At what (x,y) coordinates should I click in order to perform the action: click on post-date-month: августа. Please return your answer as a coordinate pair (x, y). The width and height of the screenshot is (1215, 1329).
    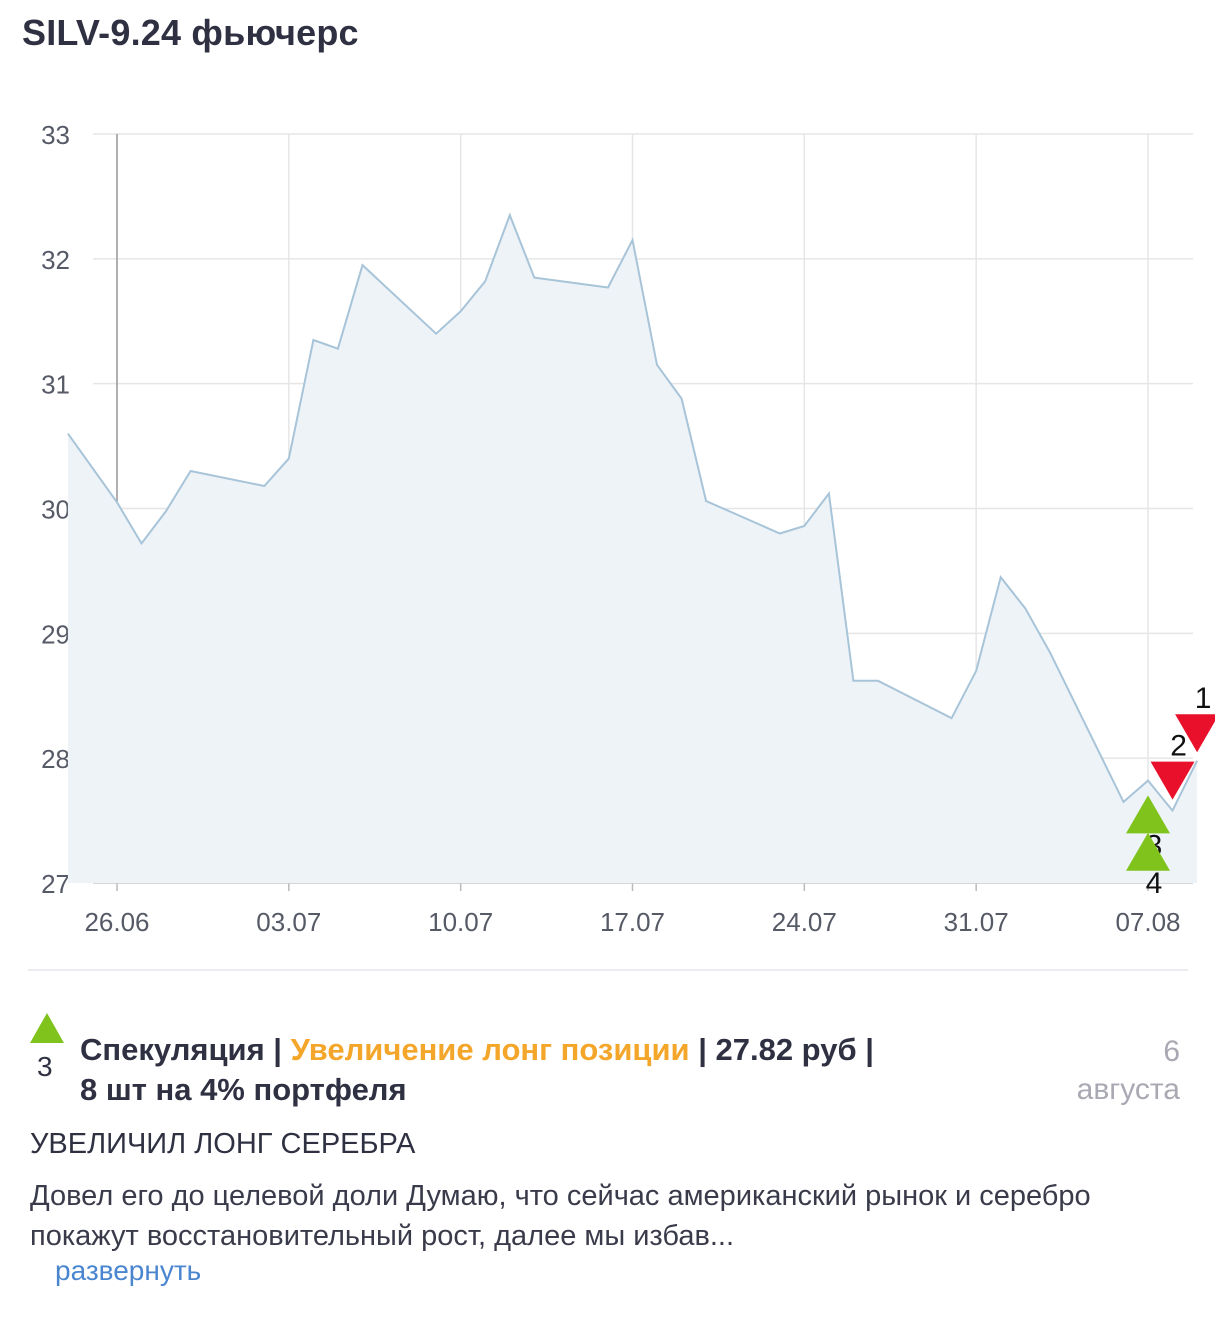
    Looking at the image, I should click on (1128, 1089).